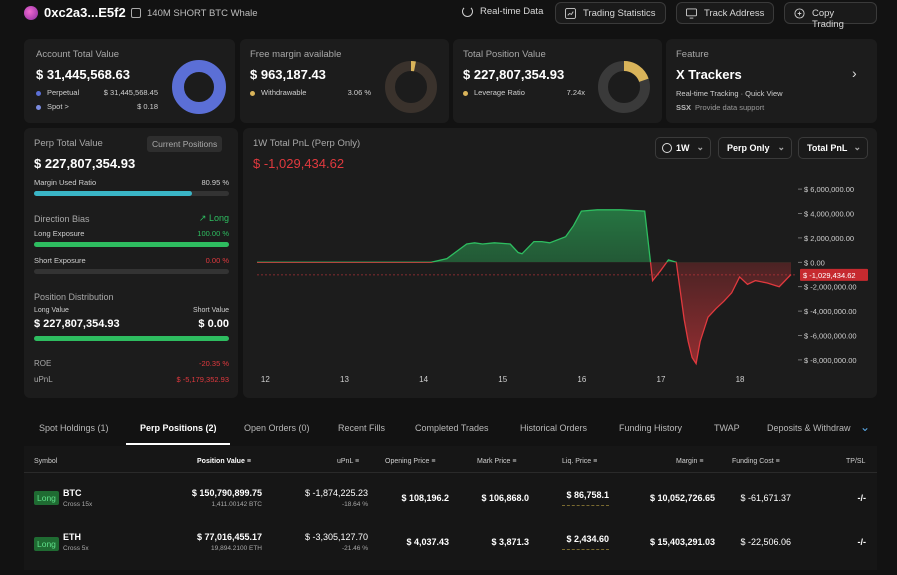 This screenshot has height=575, width=897. What do you see at coordinates (756, 461) in the screenshot?
I see `col-funding-cost: Funding Cost ≡` at bounding box center [756, 461].